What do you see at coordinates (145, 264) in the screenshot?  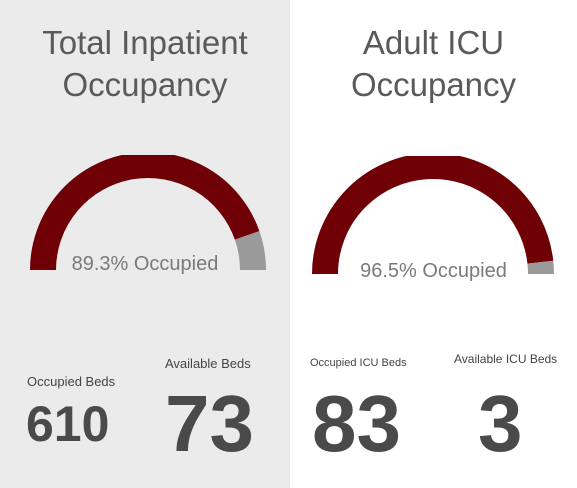 I see `inpatient-occupied-percent: 89.3% Occupied` at bounding box center [145, 264].